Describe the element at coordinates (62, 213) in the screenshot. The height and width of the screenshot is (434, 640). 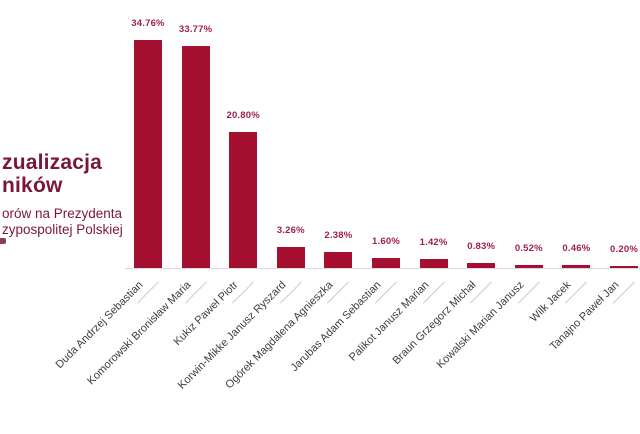
I see `chart-subtitle-line-1: orów na Prezydenta` at that location.